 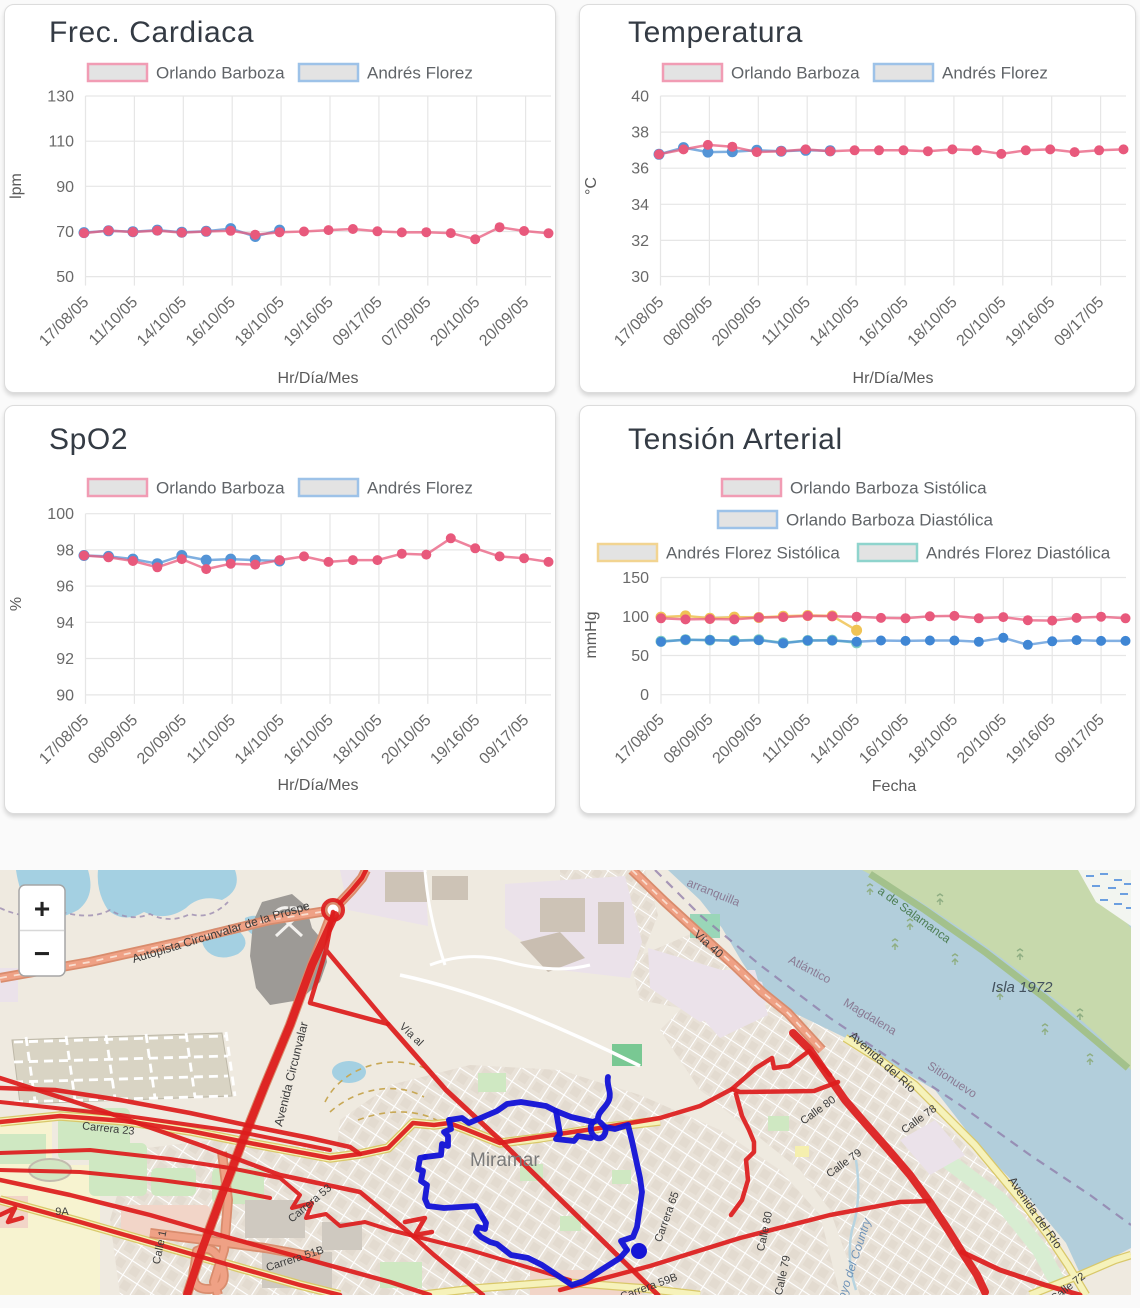 What do you see at coordinates (644, 695) in the screenshot?
I see `svg-text: 0` at bounding box center [644, 695].